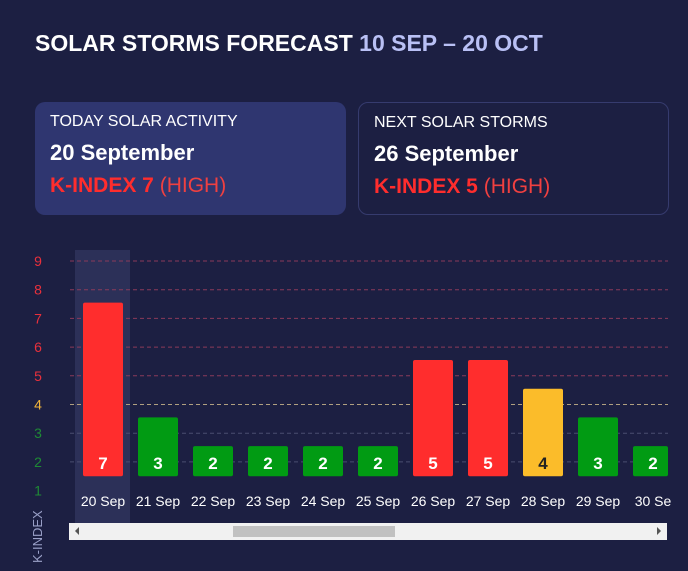 The height and width of the screenshot is (571, 688). I want to click on y-tick-label: 8, so click(38, 290).